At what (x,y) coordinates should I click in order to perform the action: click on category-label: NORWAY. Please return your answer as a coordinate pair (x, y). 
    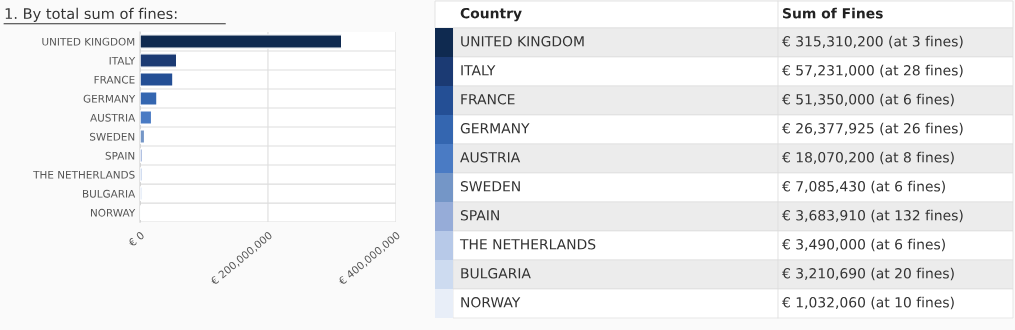
    Looking at the image, I should click on (491, 302).